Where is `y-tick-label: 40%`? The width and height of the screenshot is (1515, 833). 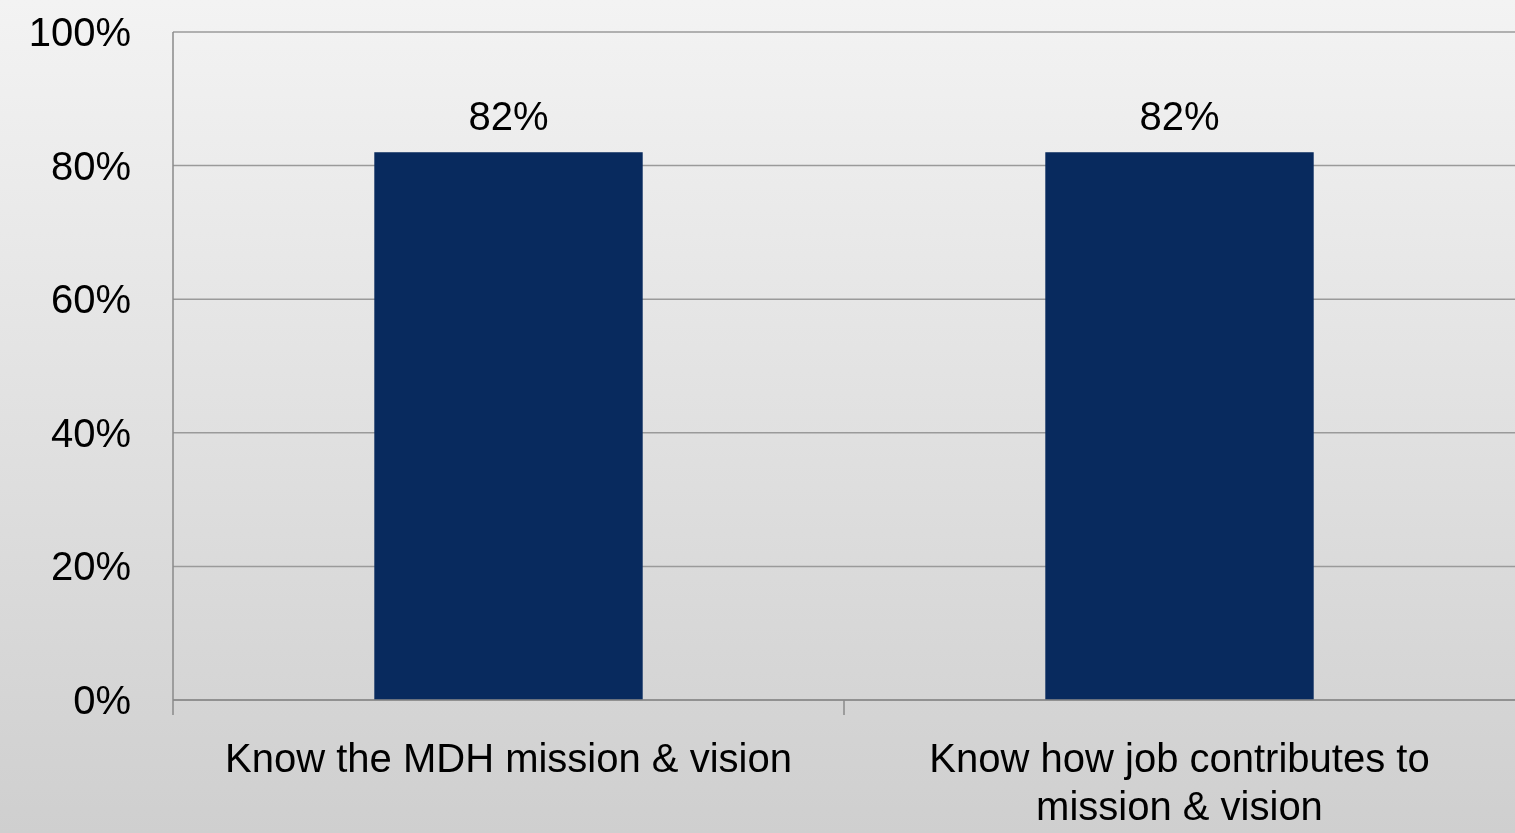 y-tick-label: 40% is located at coordinates (90, 432).